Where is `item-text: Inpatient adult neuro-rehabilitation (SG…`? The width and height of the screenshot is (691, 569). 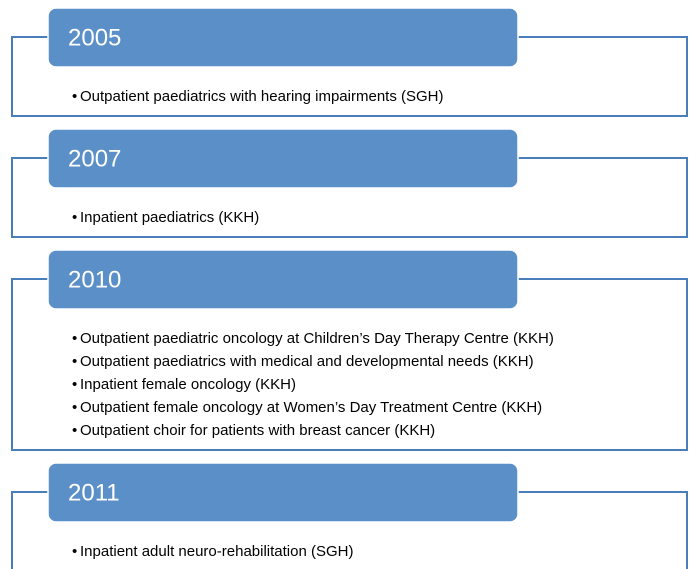
item-text: Inpatient adult neuro-rehabilitation (SG… is located at coordinates (217, 551).